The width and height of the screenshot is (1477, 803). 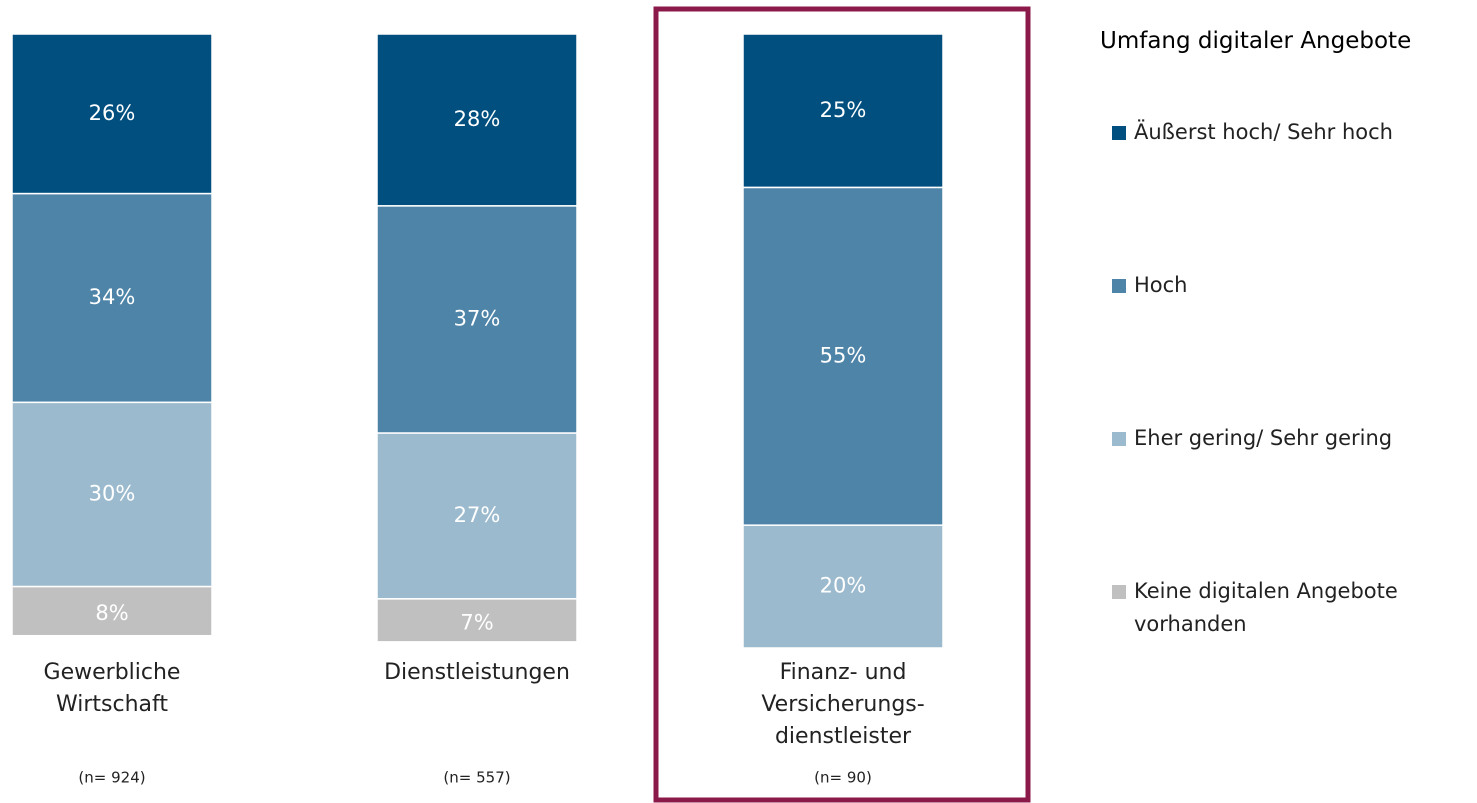 I want to click on x-tick-label: Dienstleistungen, so click(x=477, y=672).